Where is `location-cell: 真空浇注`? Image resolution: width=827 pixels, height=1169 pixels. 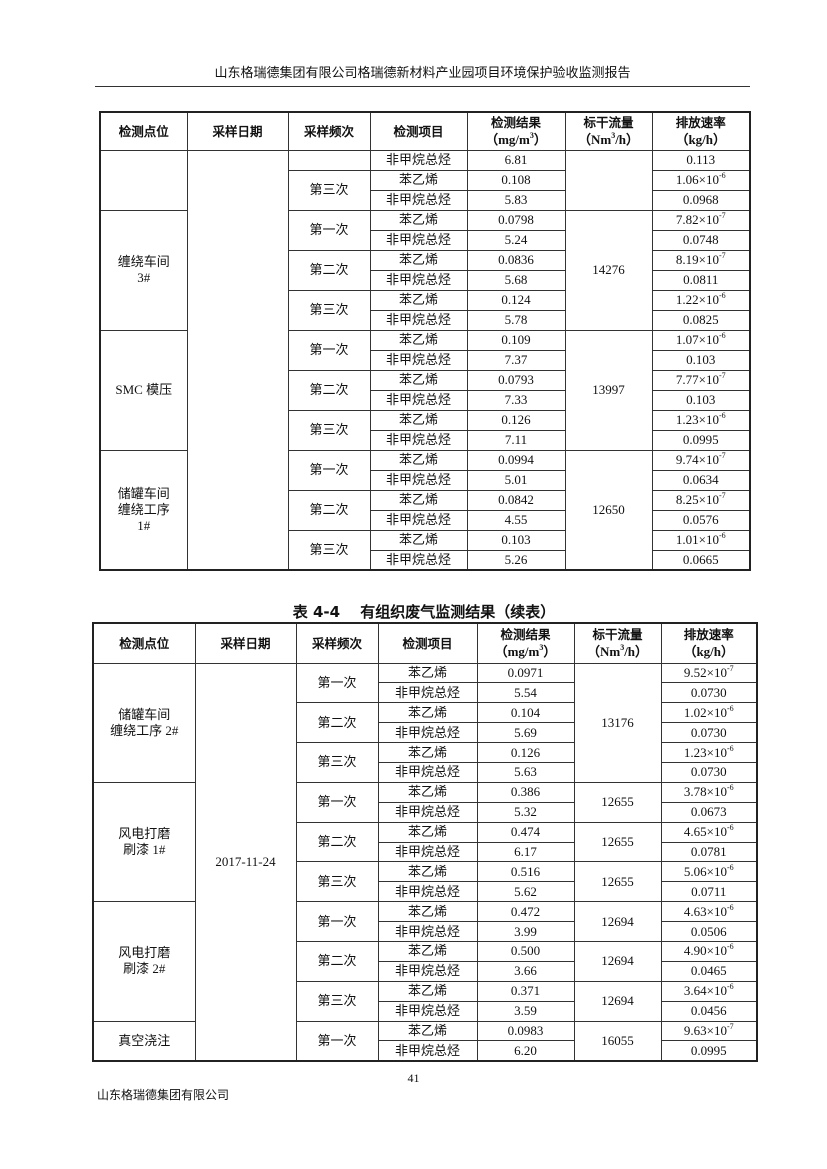 location-cell: 真空浇注 is located at coordinates (144, 1041).